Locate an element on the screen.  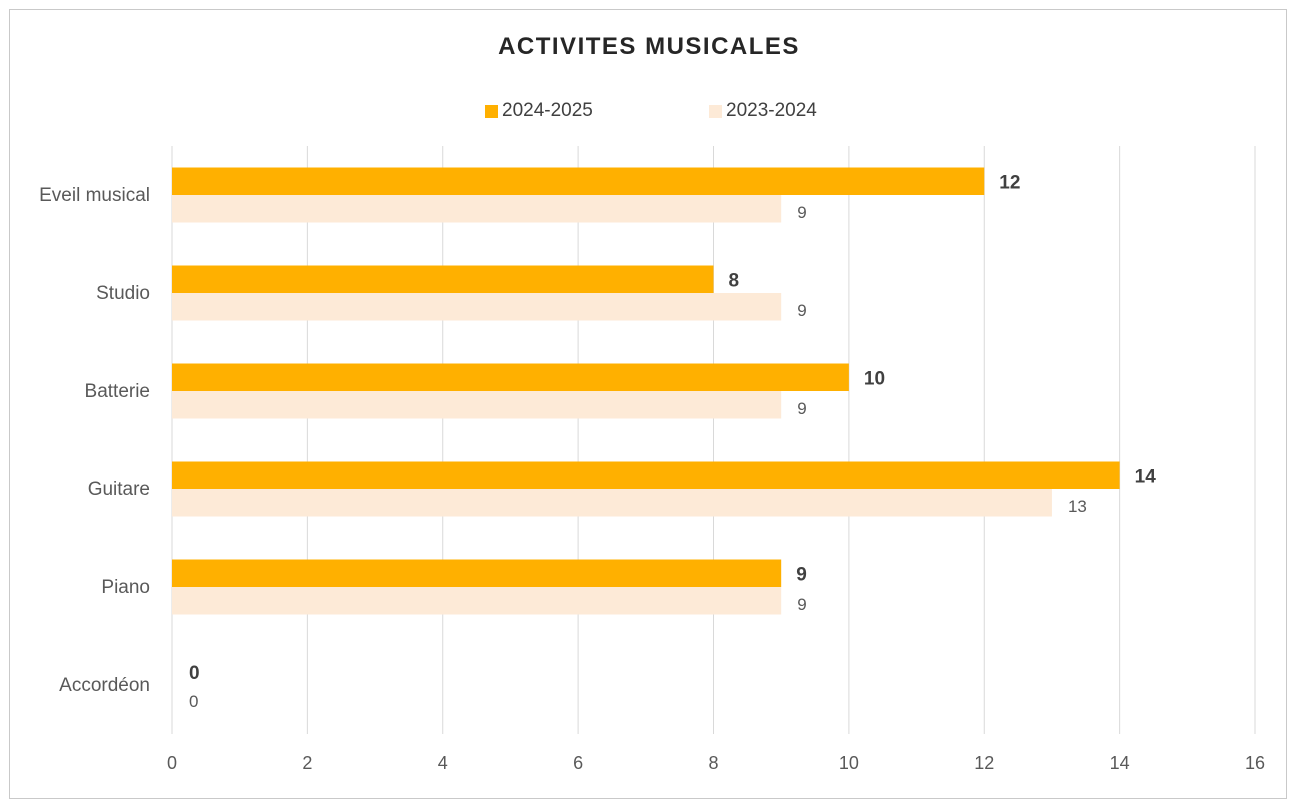
chart-legend: 2024-2025 2023-2024 is located at coordinates (649, 112).